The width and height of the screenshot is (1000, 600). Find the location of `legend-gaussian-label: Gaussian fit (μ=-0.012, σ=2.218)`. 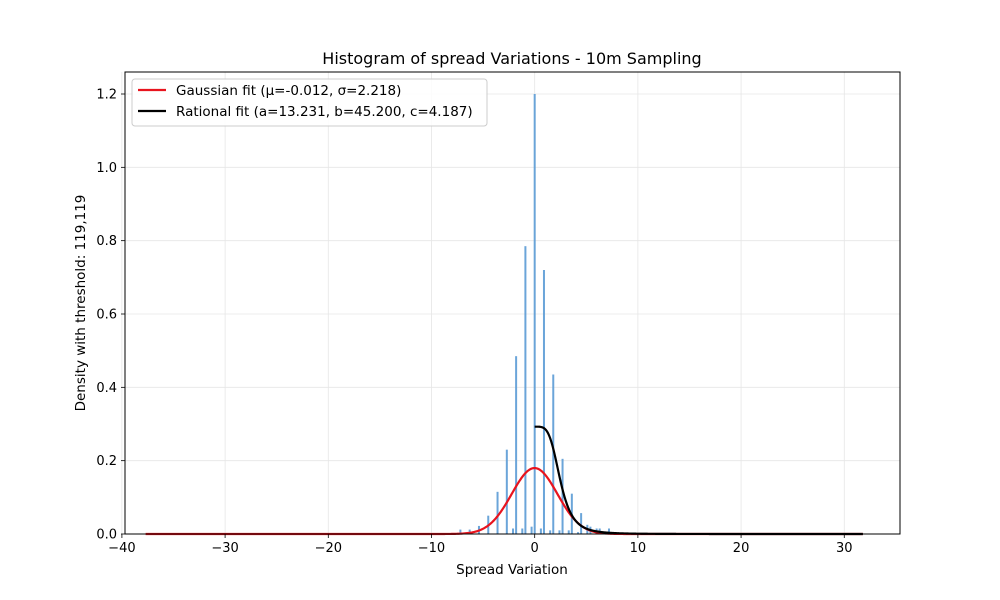

legend-gaussian-label: Gaussian fit (μ=-0.012, σ=2.218) is located at coordinates (288, 91).